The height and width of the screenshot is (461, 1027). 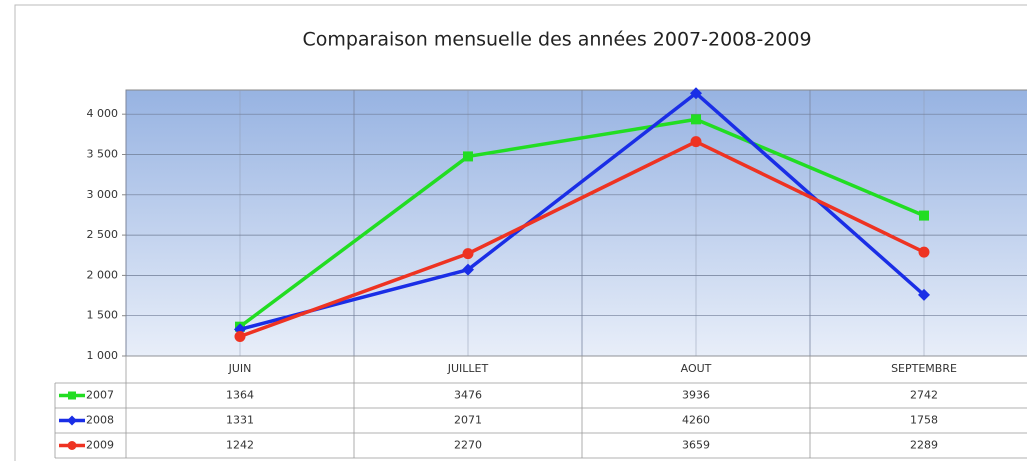 What do you see at coordinates (103, 274) in the screenshot?
I see `y-tick-label: 2 000` at bounding box center [103, 274].